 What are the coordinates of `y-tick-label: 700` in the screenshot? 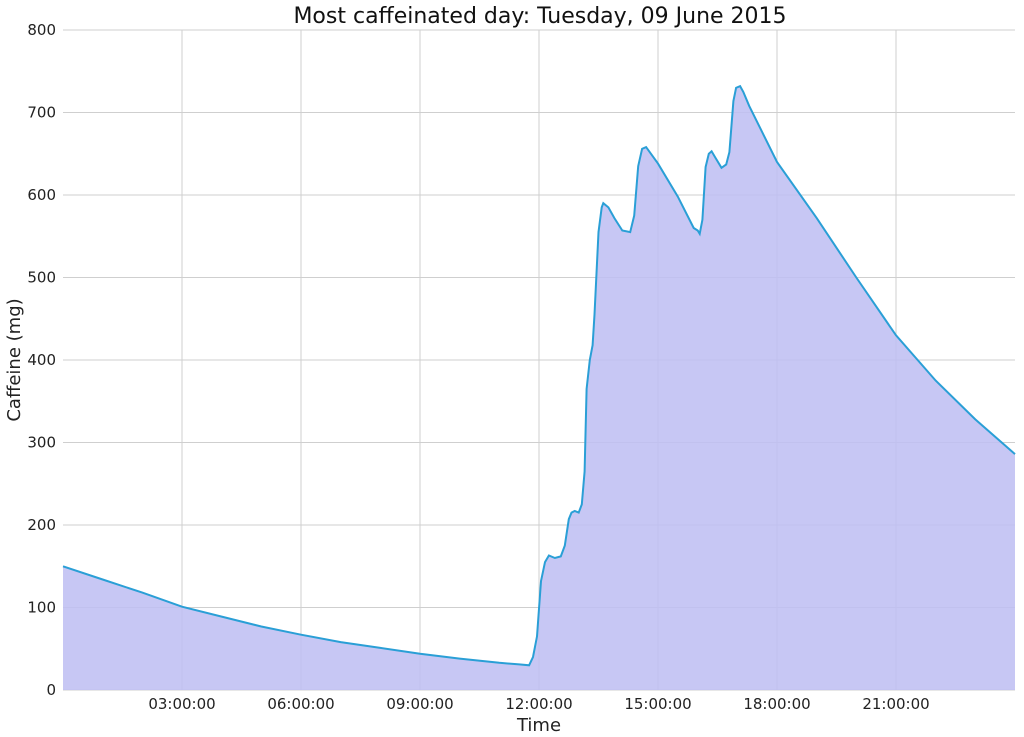 It's located at (41, 113).